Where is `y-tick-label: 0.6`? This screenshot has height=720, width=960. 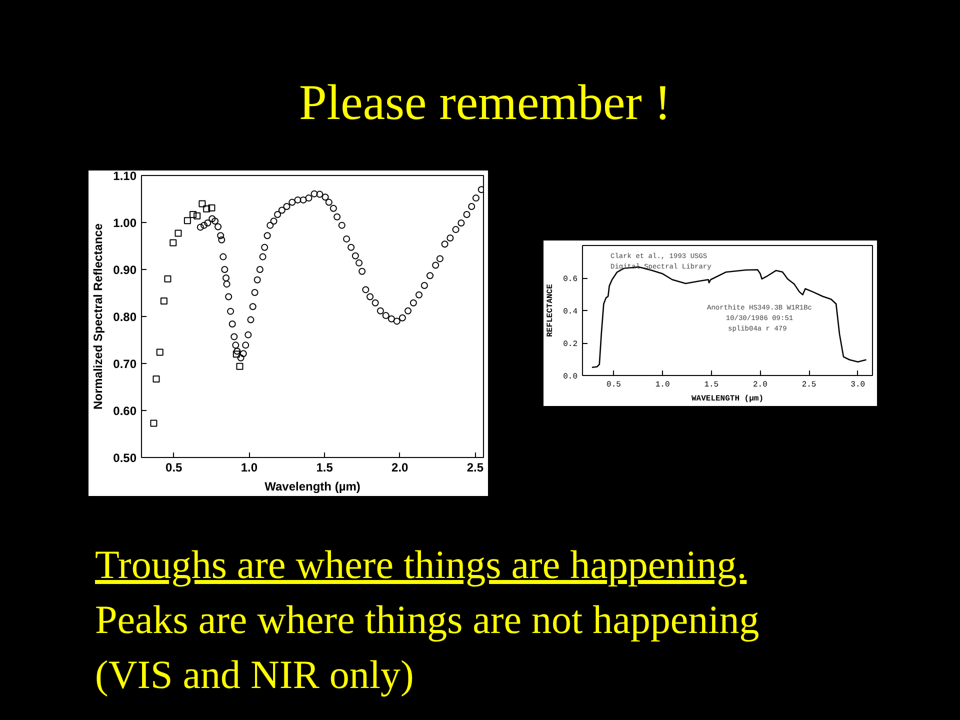
y-tick-label: 0.6 is located at coordinates (570, 279).